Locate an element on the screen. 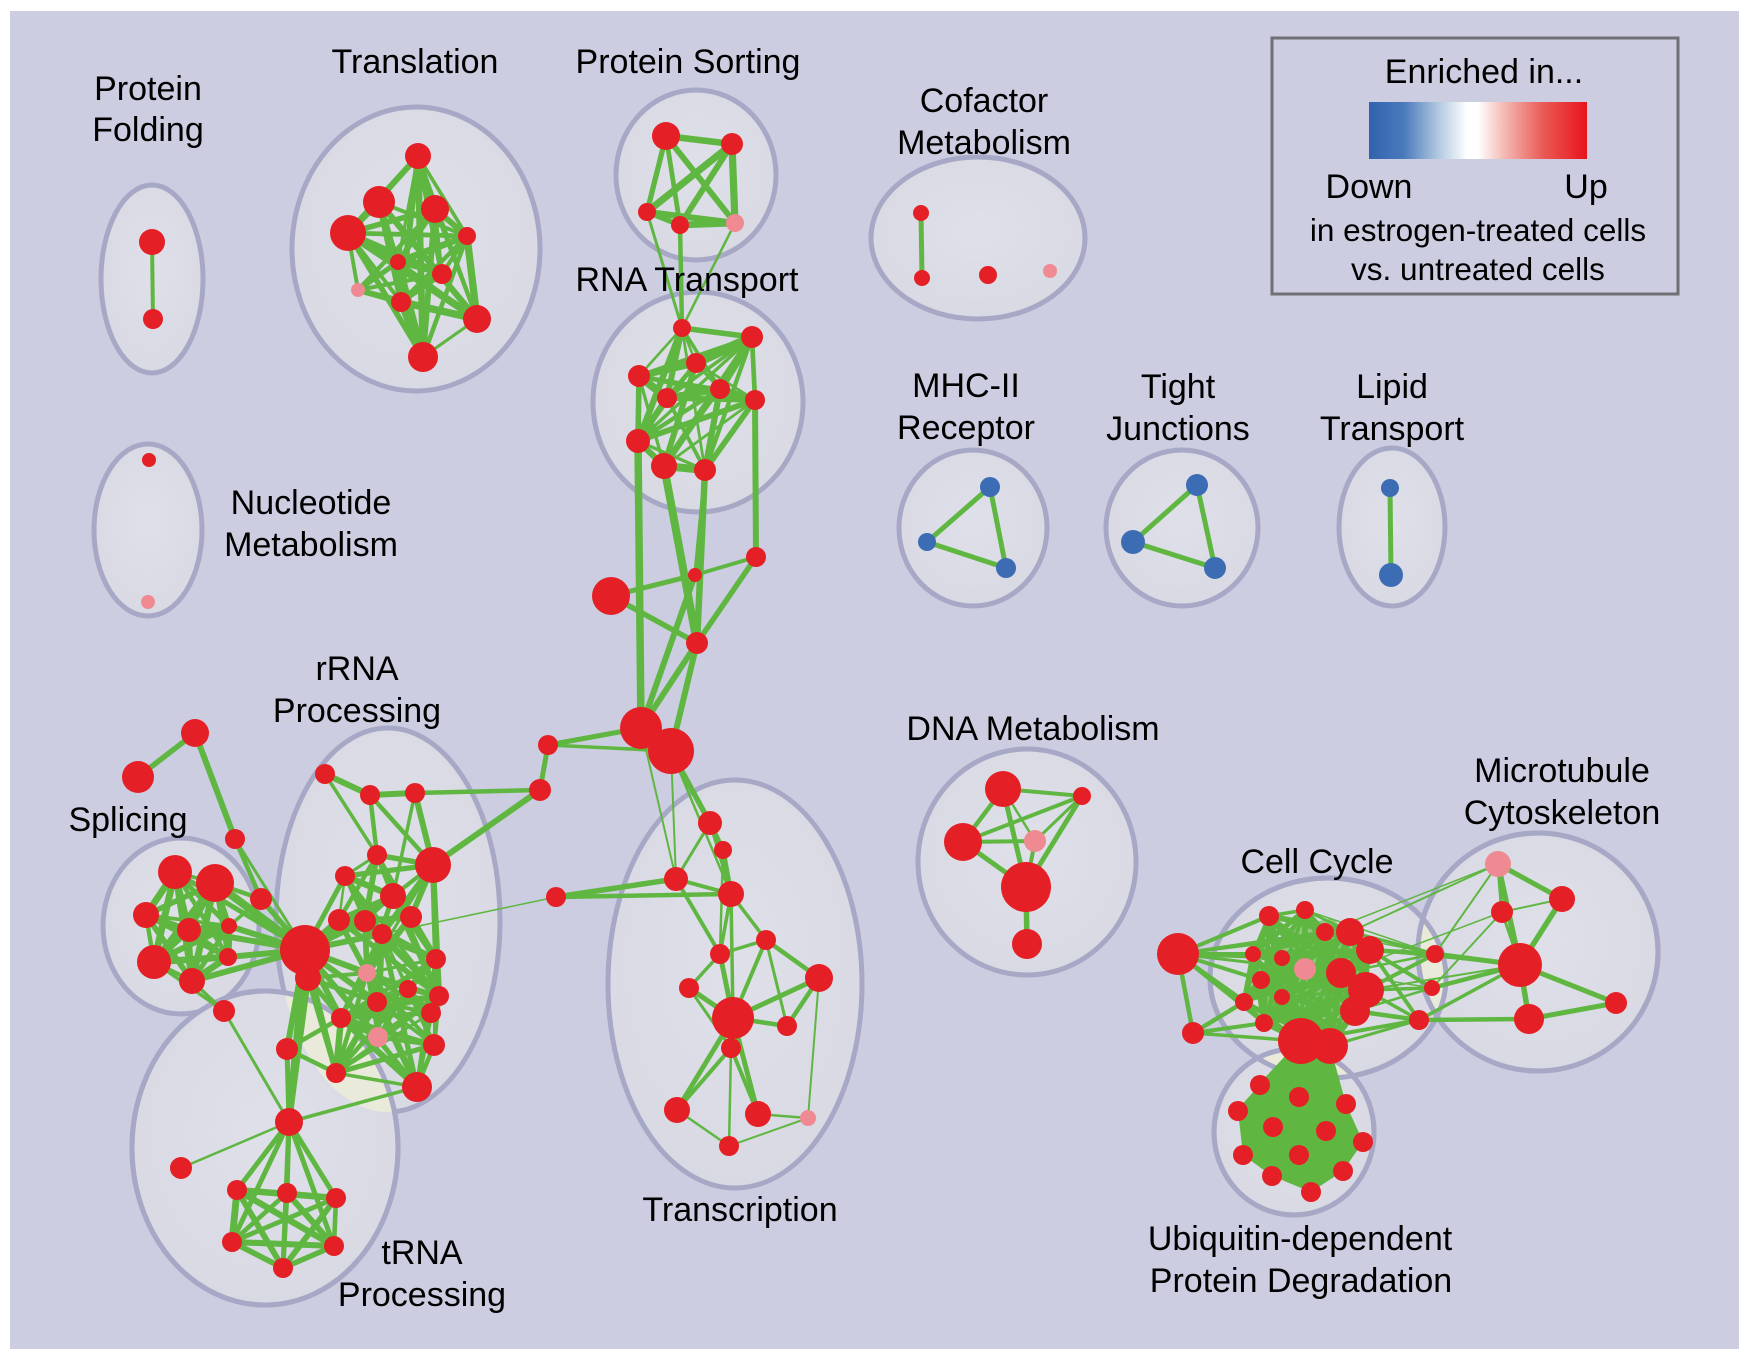 The image size is (1750, 1360). svg-text: rRNA is located at coordinates (356, 669).